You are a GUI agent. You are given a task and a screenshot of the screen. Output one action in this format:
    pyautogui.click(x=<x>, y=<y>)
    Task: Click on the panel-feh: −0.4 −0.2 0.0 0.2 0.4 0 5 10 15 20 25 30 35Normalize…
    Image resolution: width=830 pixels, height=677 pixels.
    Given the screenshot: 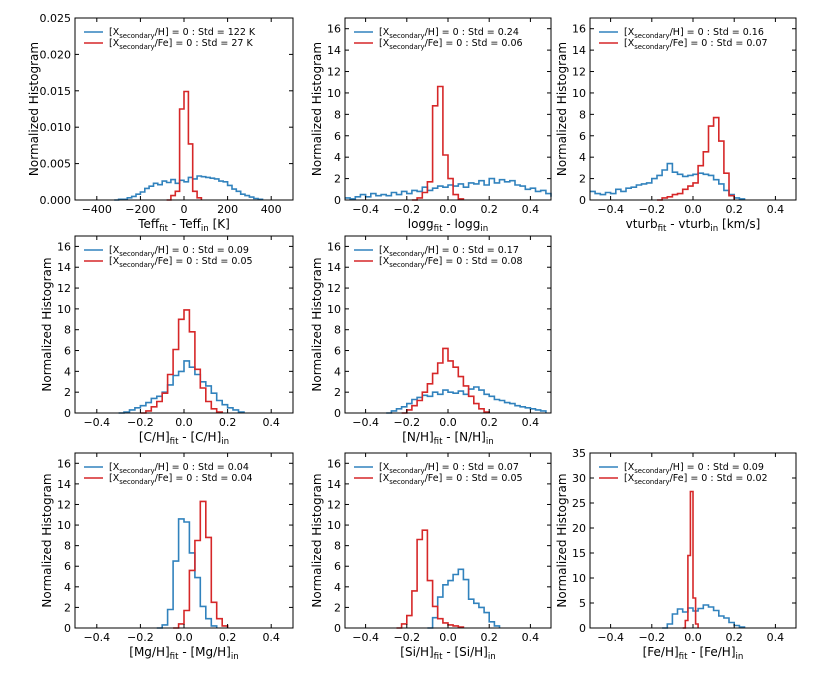 What is the action you would take?
    pyautogui.click(x=676, y=554)
    